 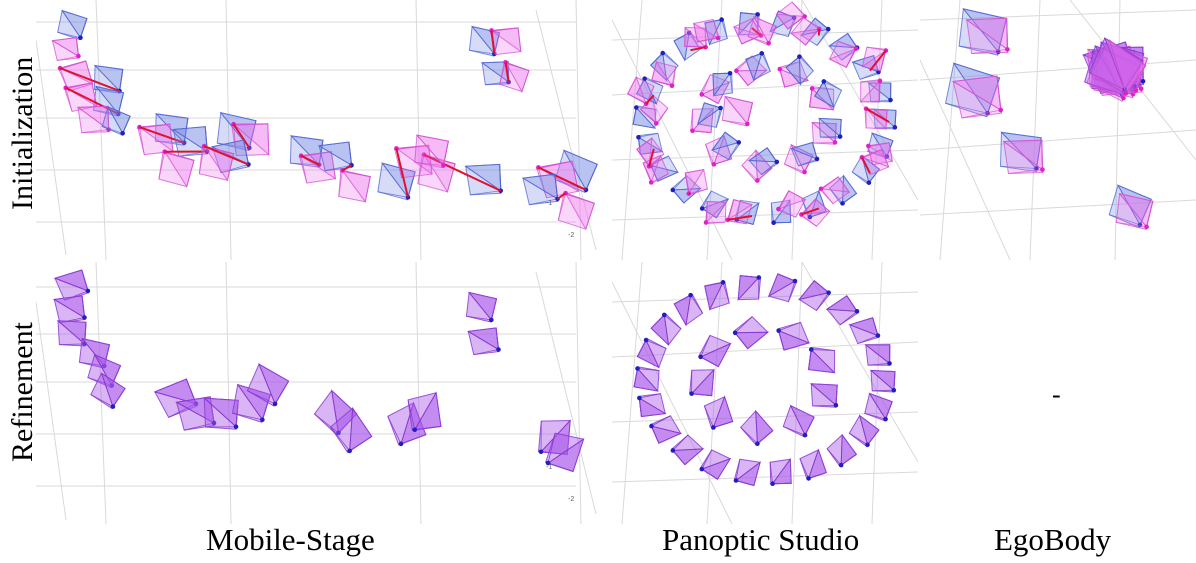 I want to click on egobody-init-svg, so click(x=1058, y=130).